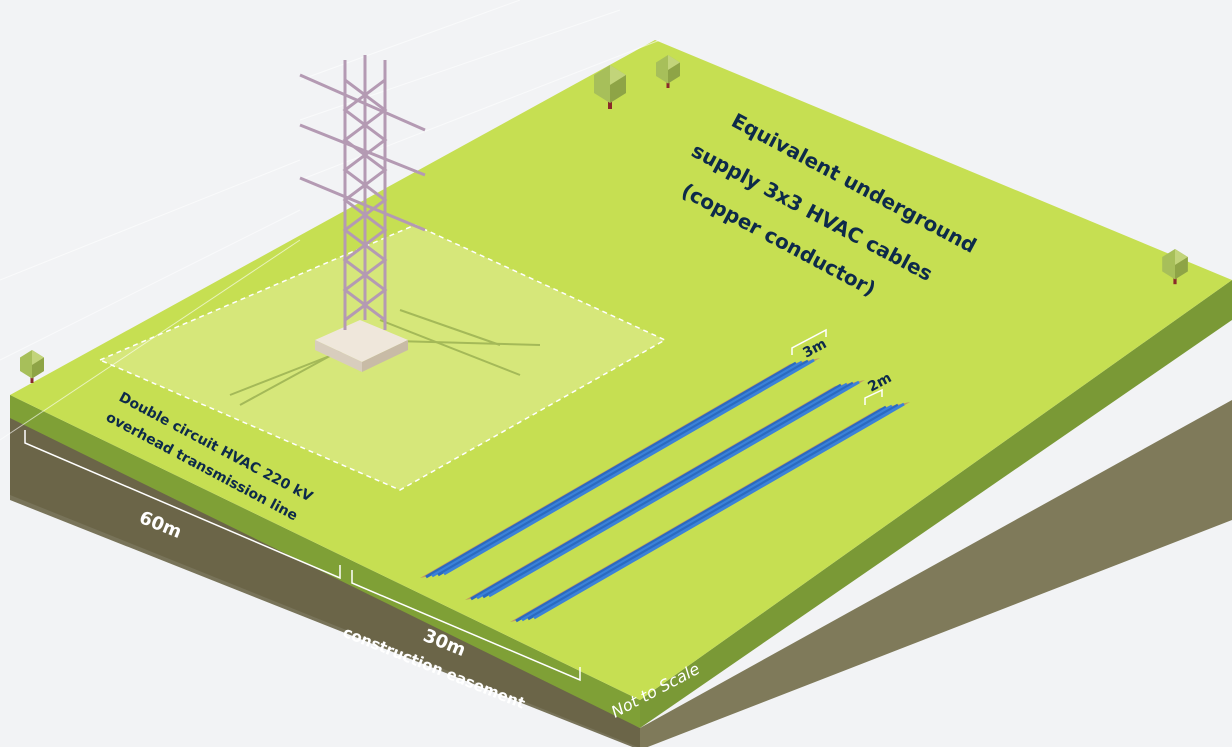 The height and width of the screenshot is (747, 1232). I want to click on tree-icon, so click(32, 366).